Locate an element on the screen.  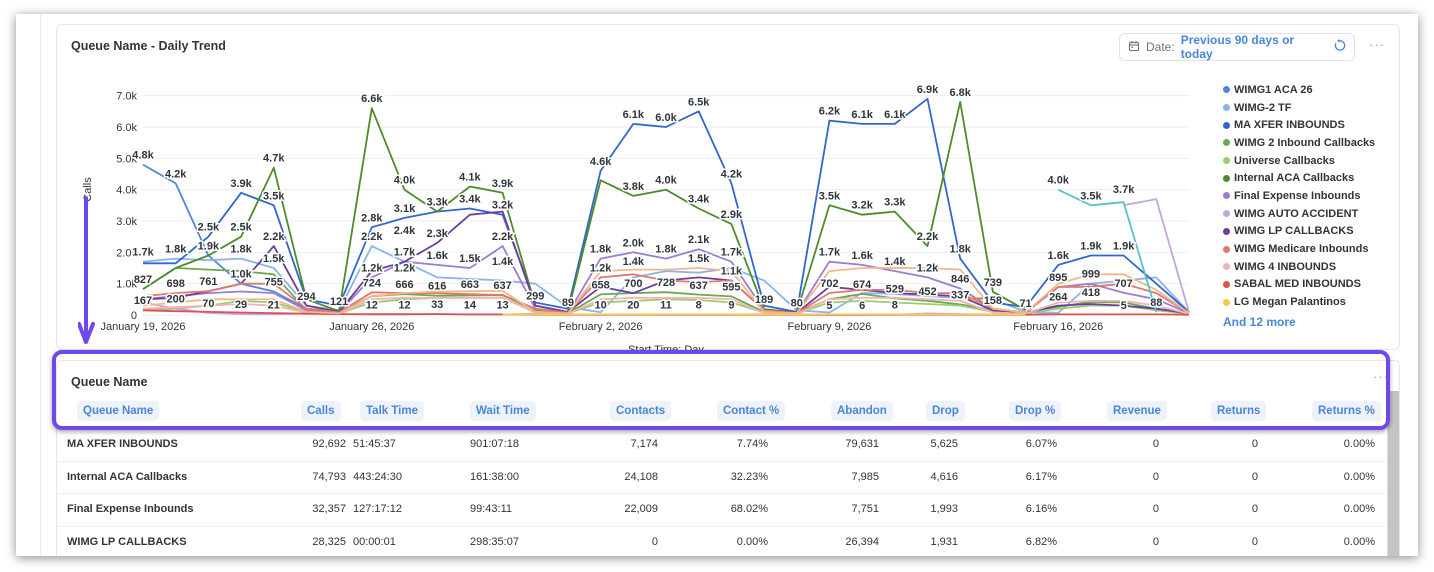
legend-item: WIMG1 ACA 26 is located at coordinates (1299, 90).